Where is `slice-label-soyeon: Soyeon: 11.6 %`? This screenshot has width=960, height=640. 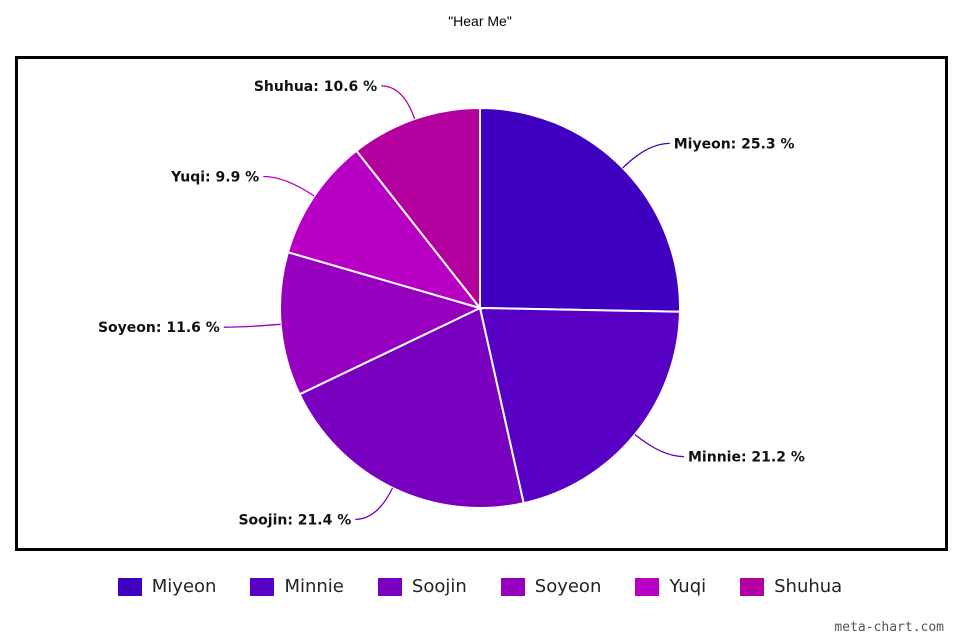
slice-label-soyeon: Soyeon: 11.6 % is located at coordinates (159, 328).